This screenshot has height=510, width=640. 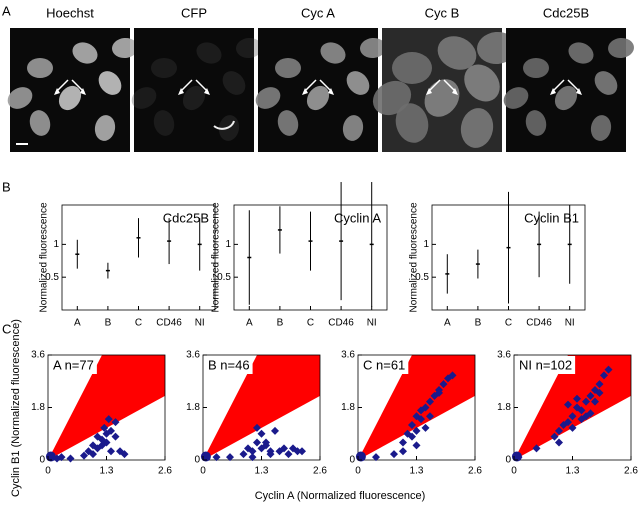 I want to click on chart-title: NI n=102, so click(x=545, y=364).